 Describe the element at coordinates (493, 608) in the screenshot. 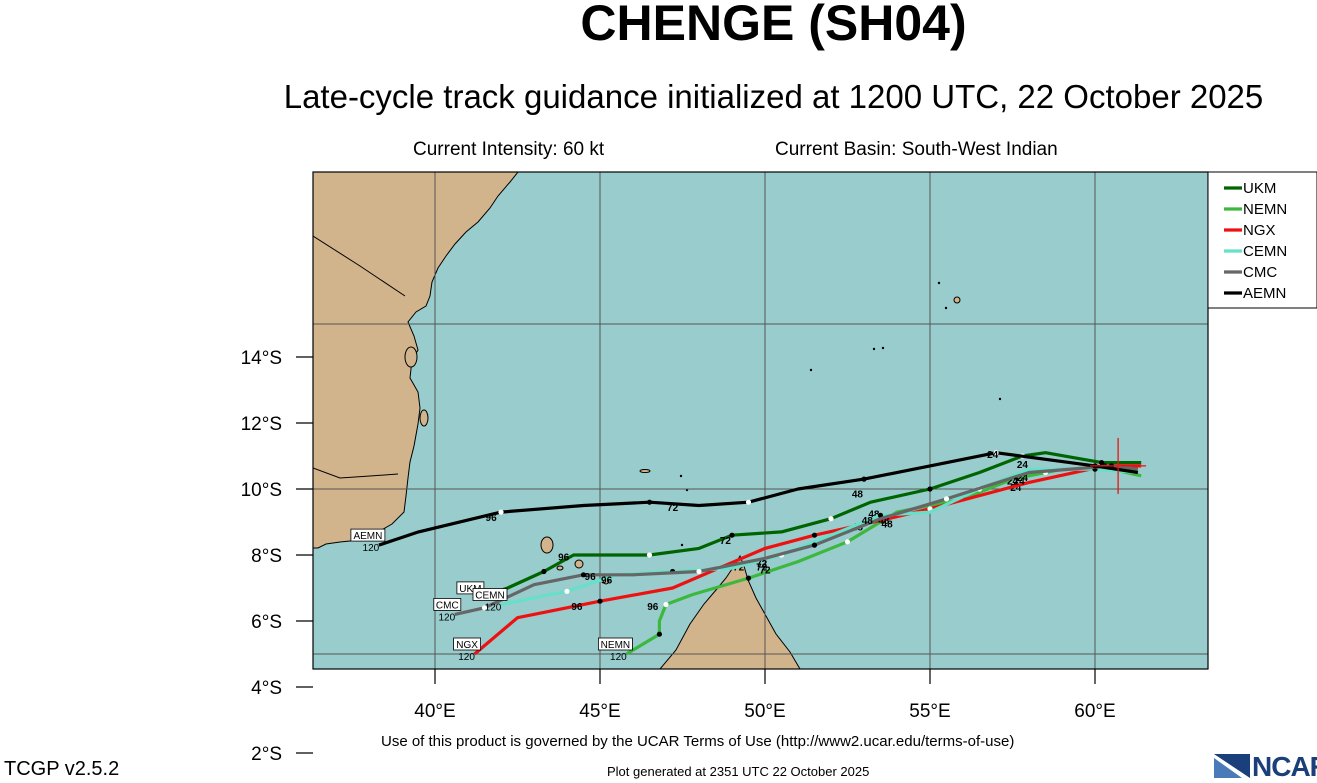

I see `model-end-hour-cemn: 120` at that location.